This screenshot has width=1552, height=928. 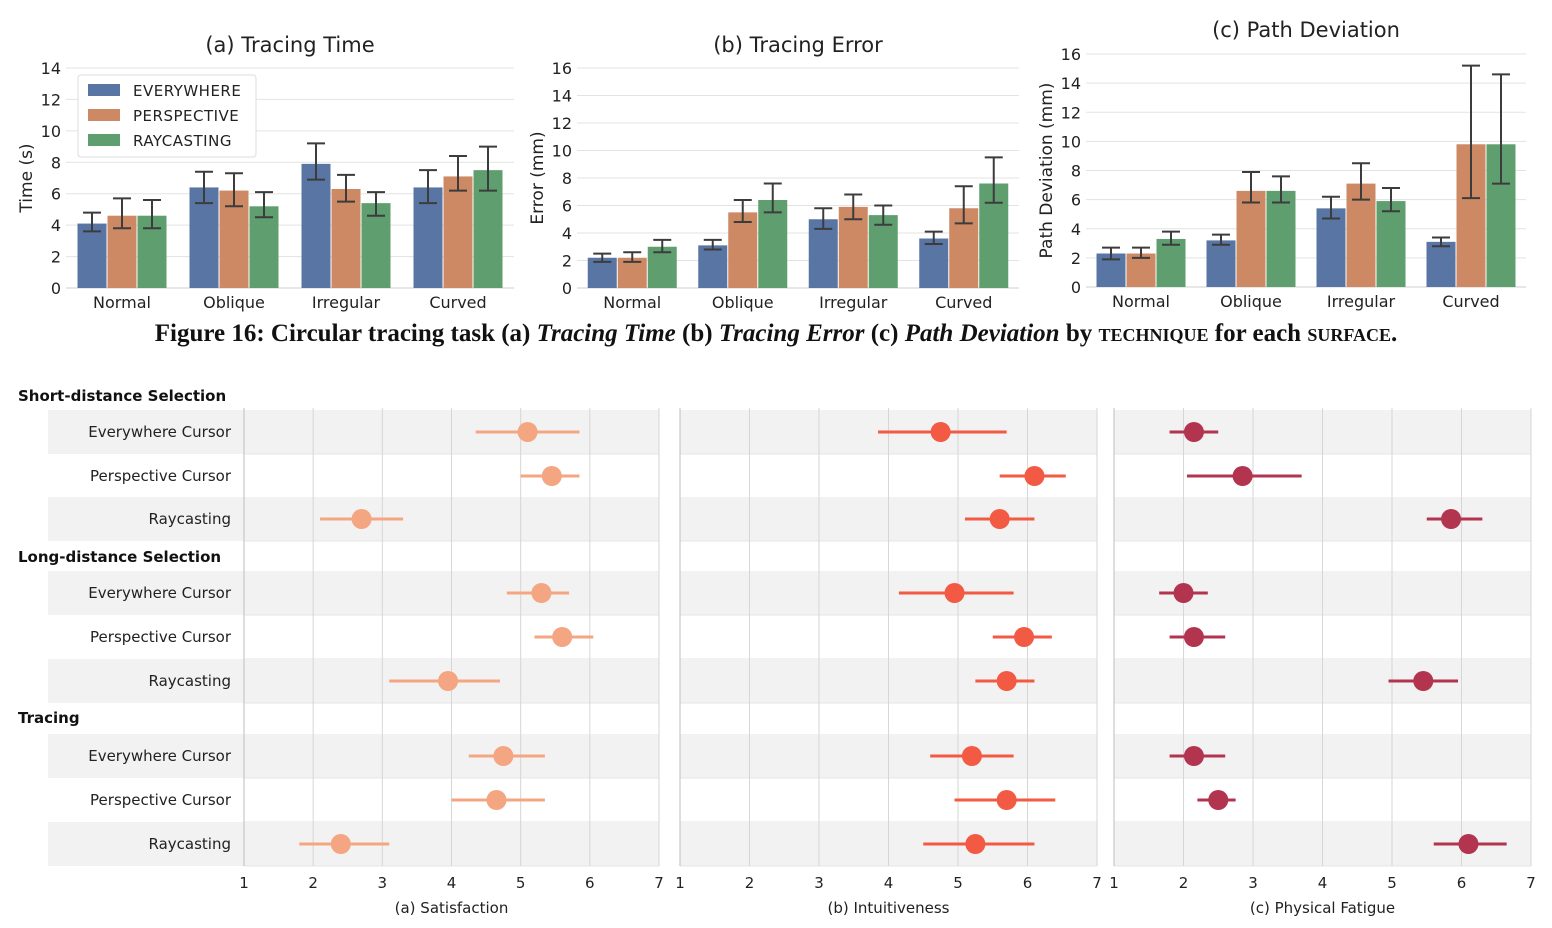 I want to click on row-label: Perspective Cursor, so click(x=161, y=476).